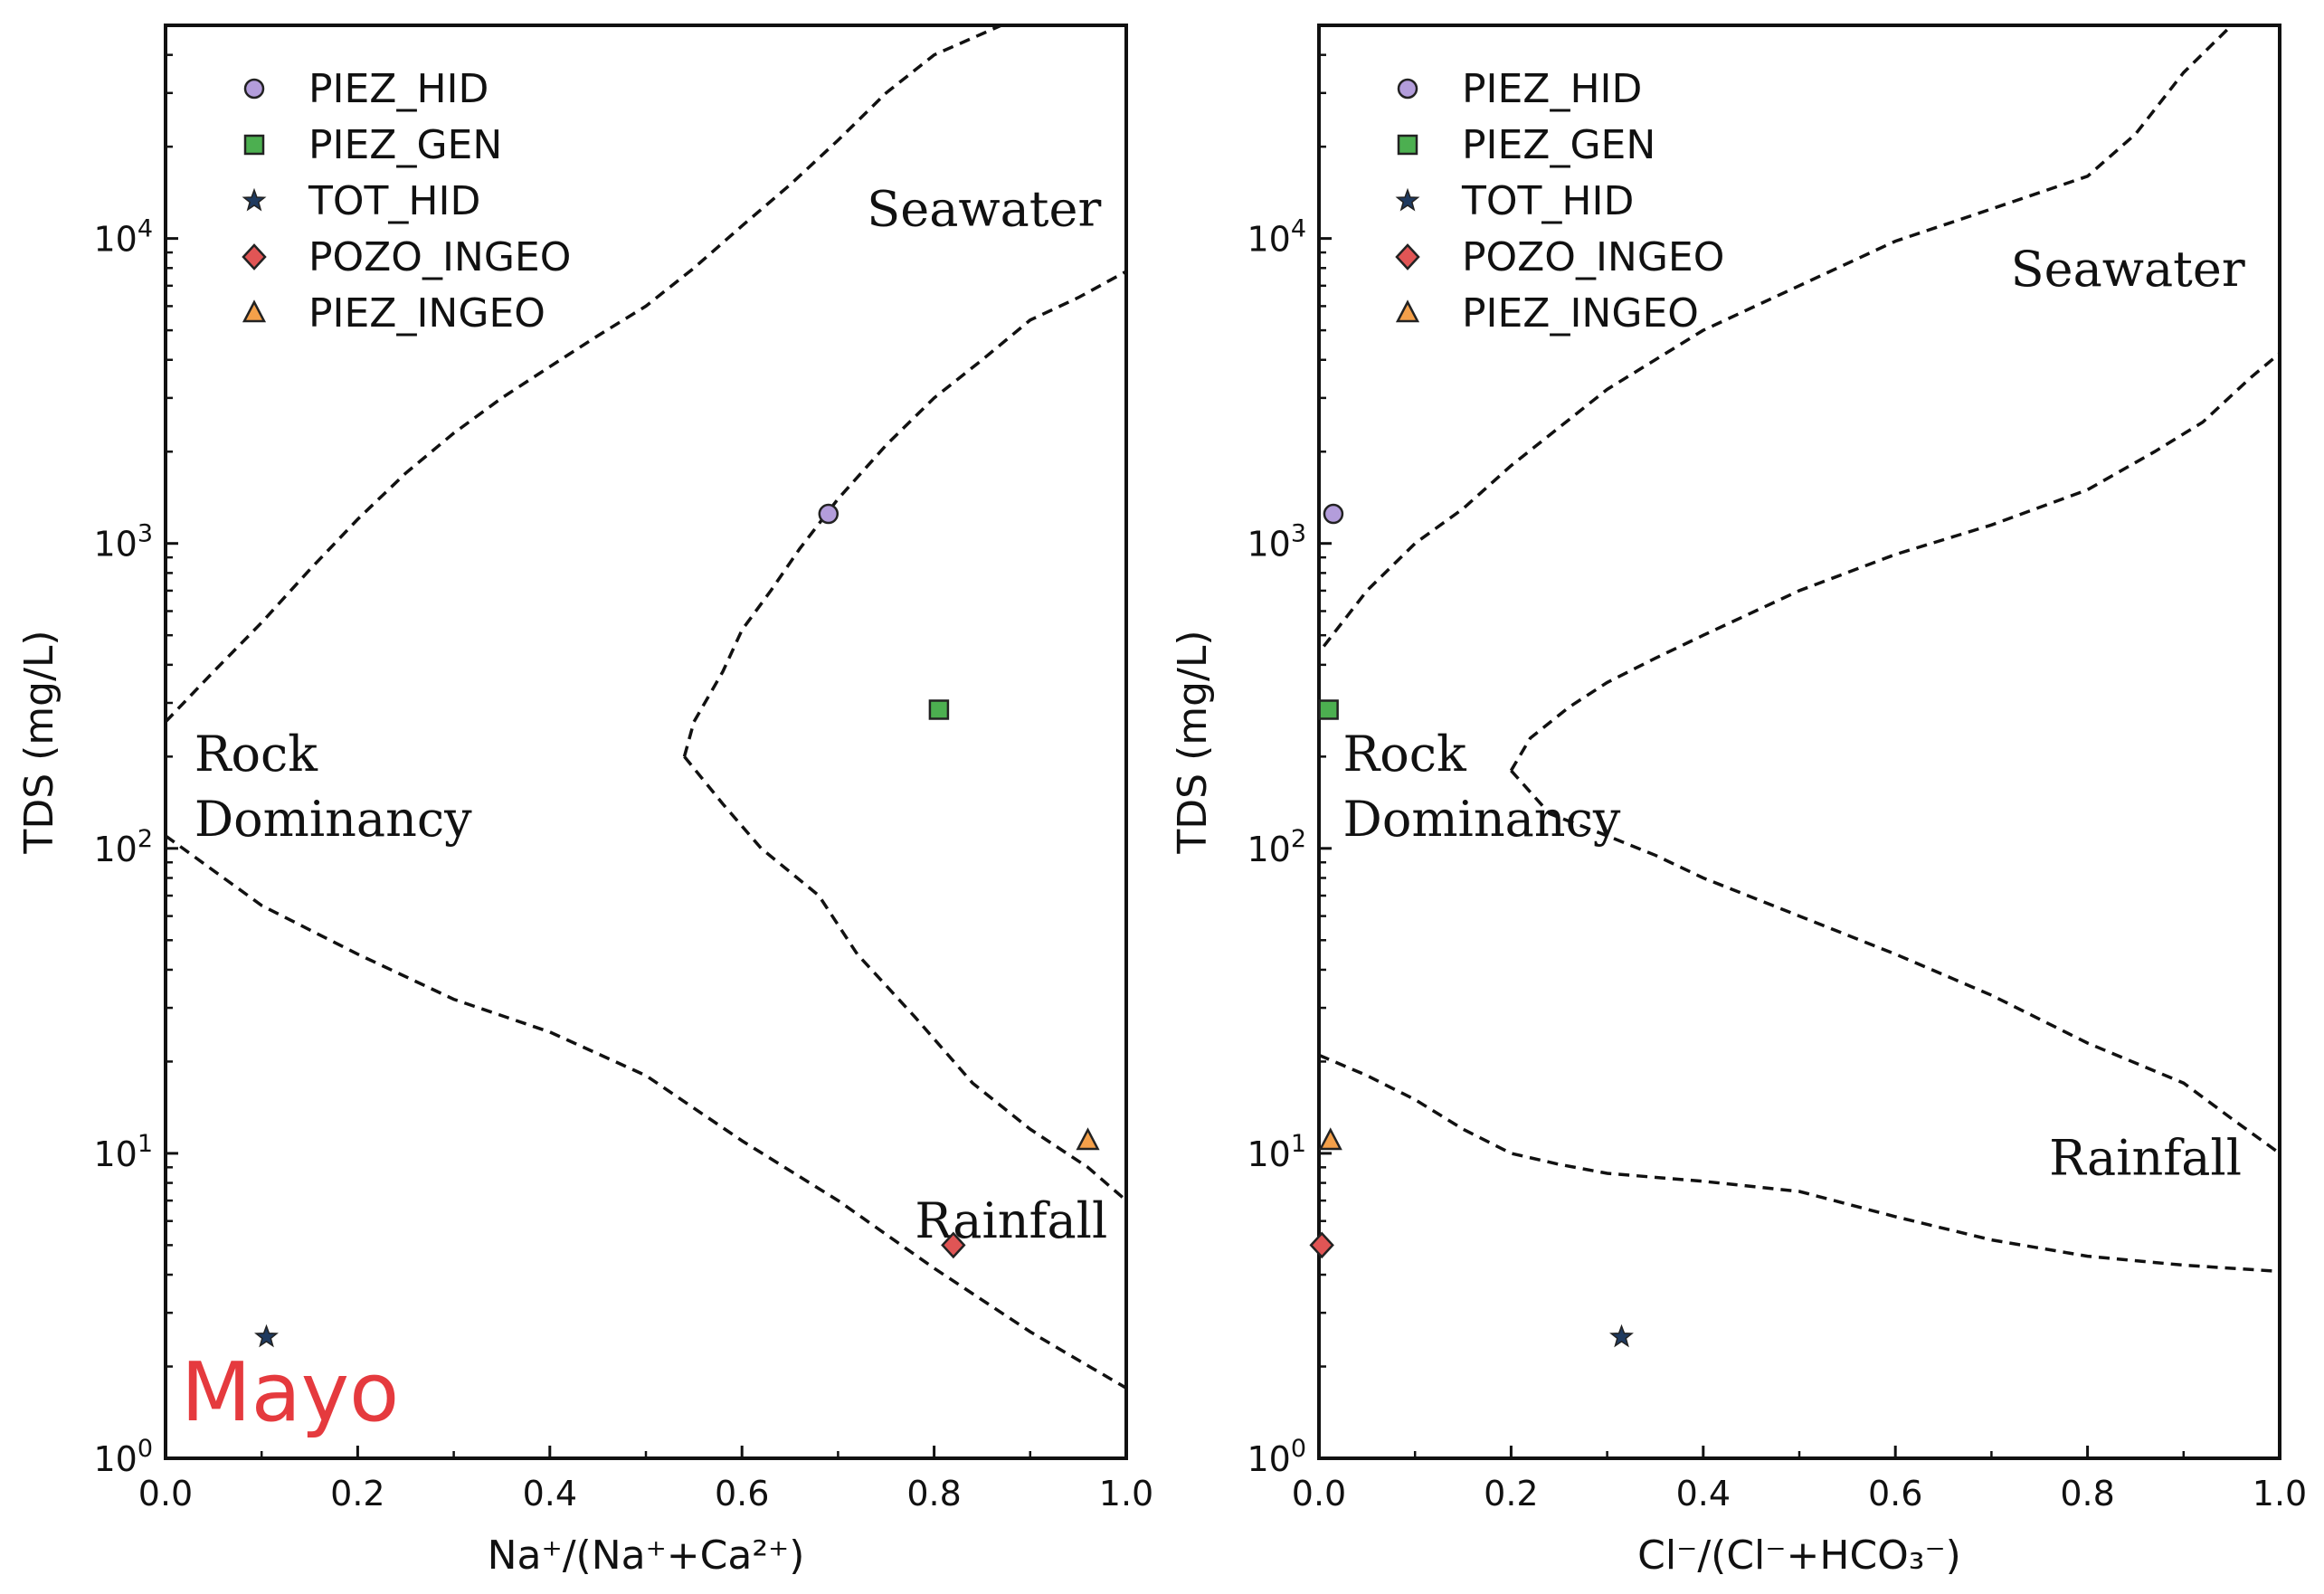 The width and height of the screenshot is (2324, 1594). What do you see at coordinates (290, 1392) in the screenshot?
I see `watermark-label: Mayo` at bounding box center [290, 1392].